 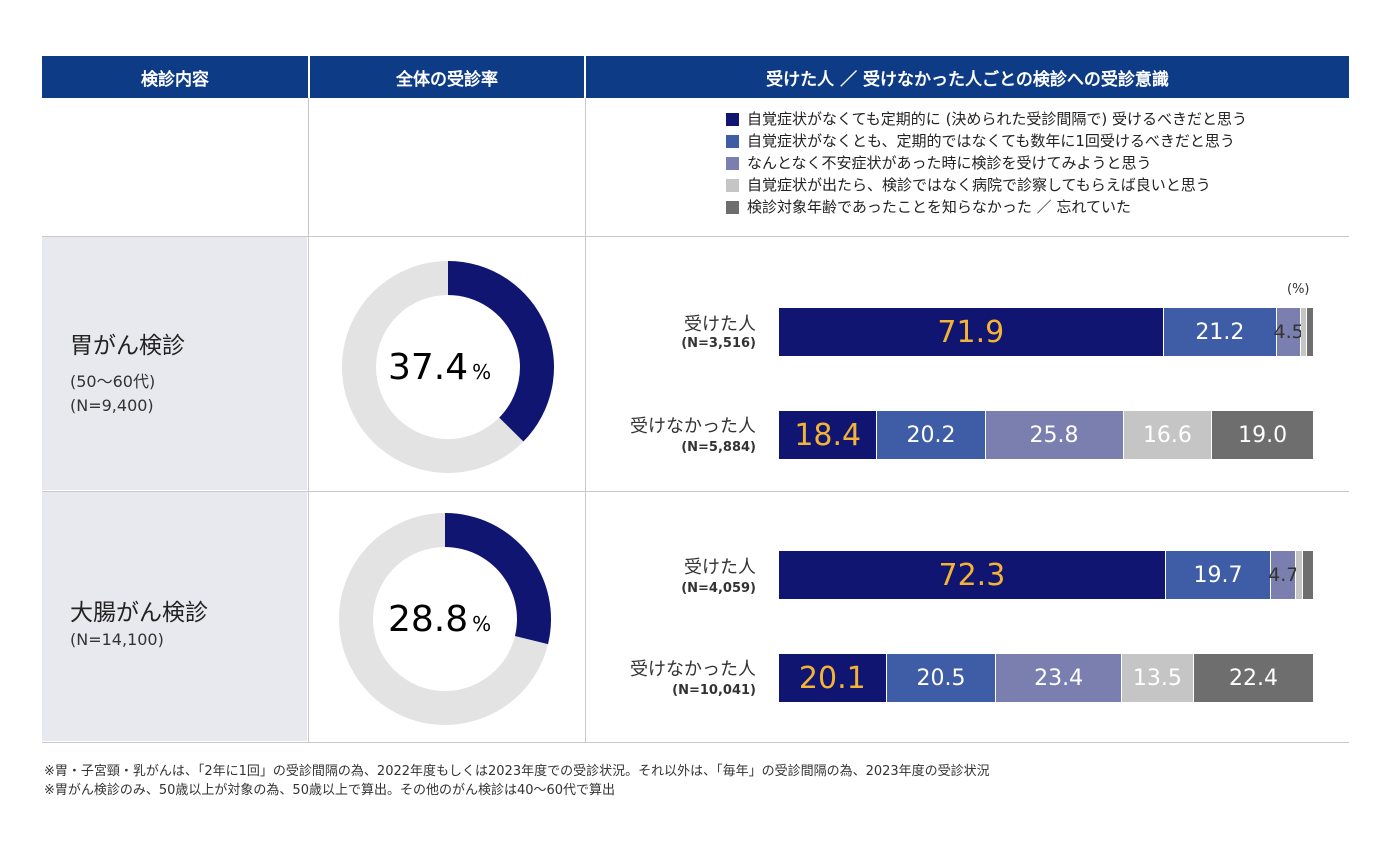 I want to click on bar-segment: 18.4, so click(x=828, y=435).